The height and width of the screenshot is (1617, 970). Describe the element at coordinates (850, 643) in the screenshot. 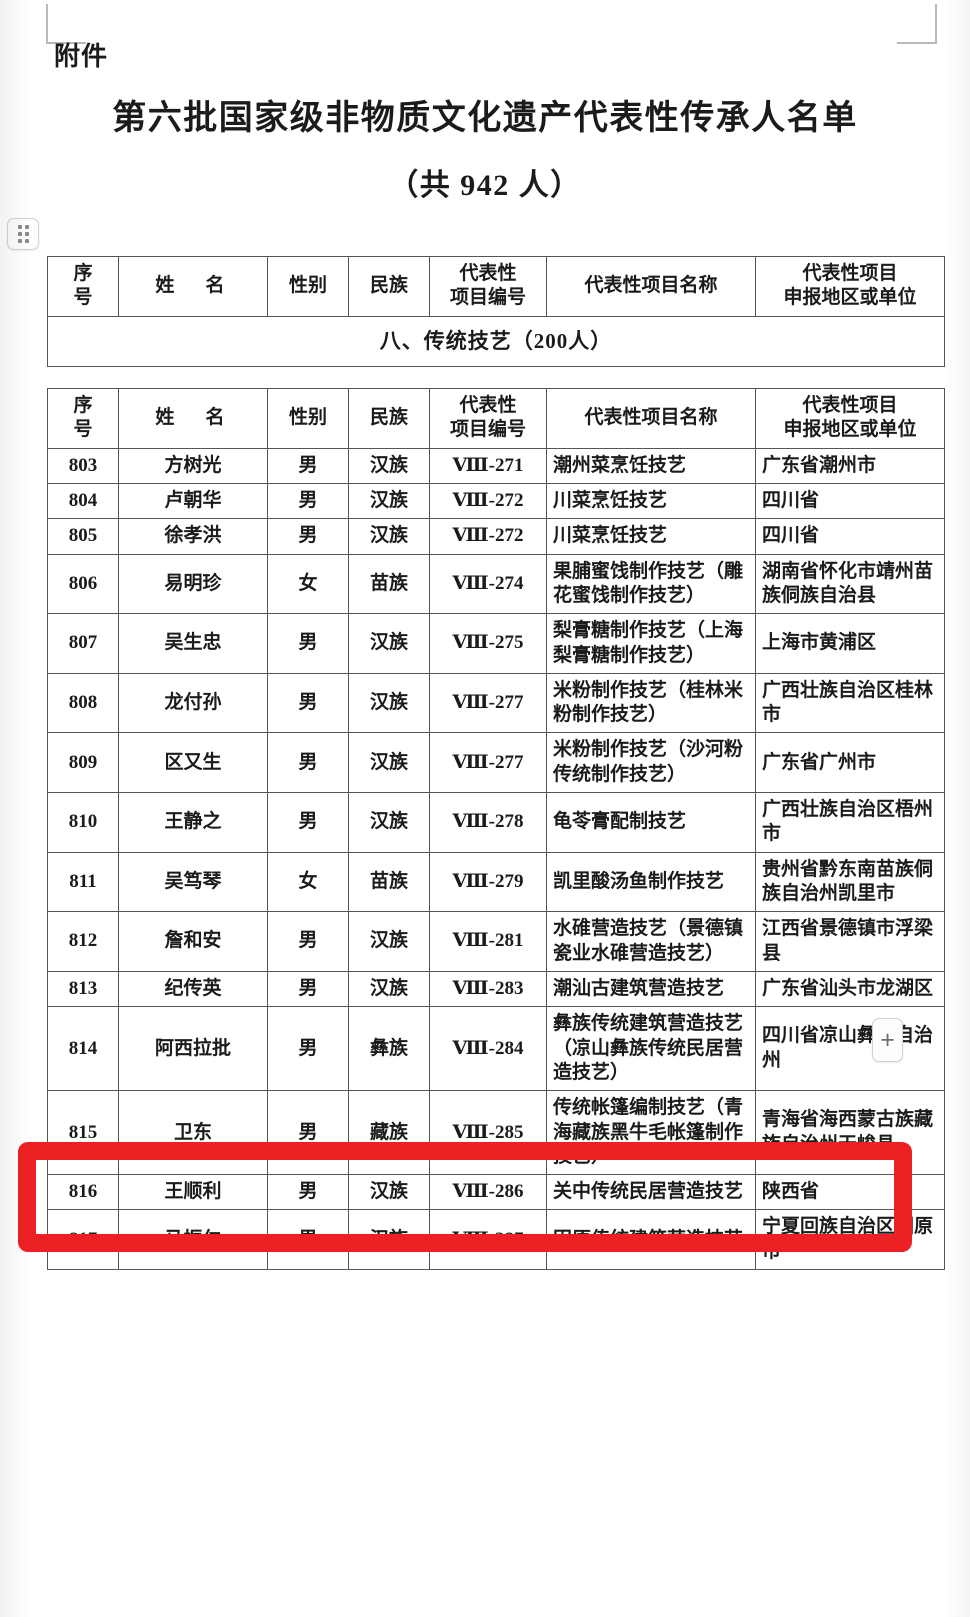

I see `row-area: 上海市黄浦区` at that location.